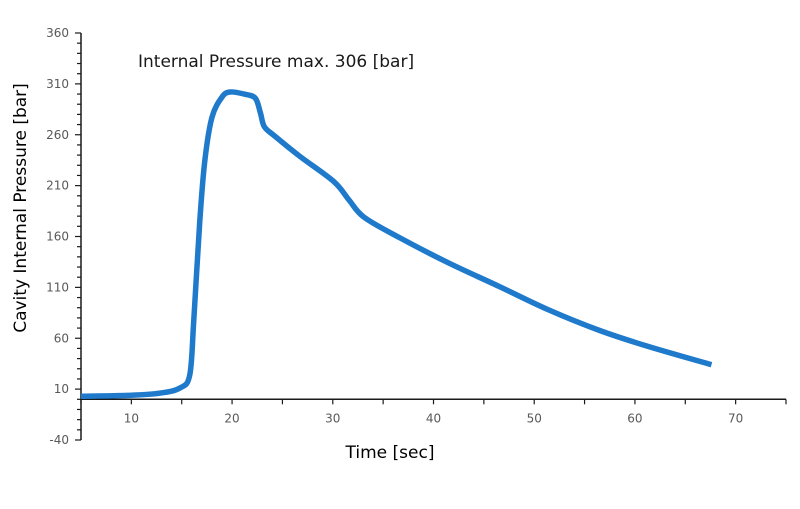 The width and height of the screenshot is (800, 509). Describe the element at coordinates (57, 186) in the screenshot. I see `y-tick-label: 210` at that location.